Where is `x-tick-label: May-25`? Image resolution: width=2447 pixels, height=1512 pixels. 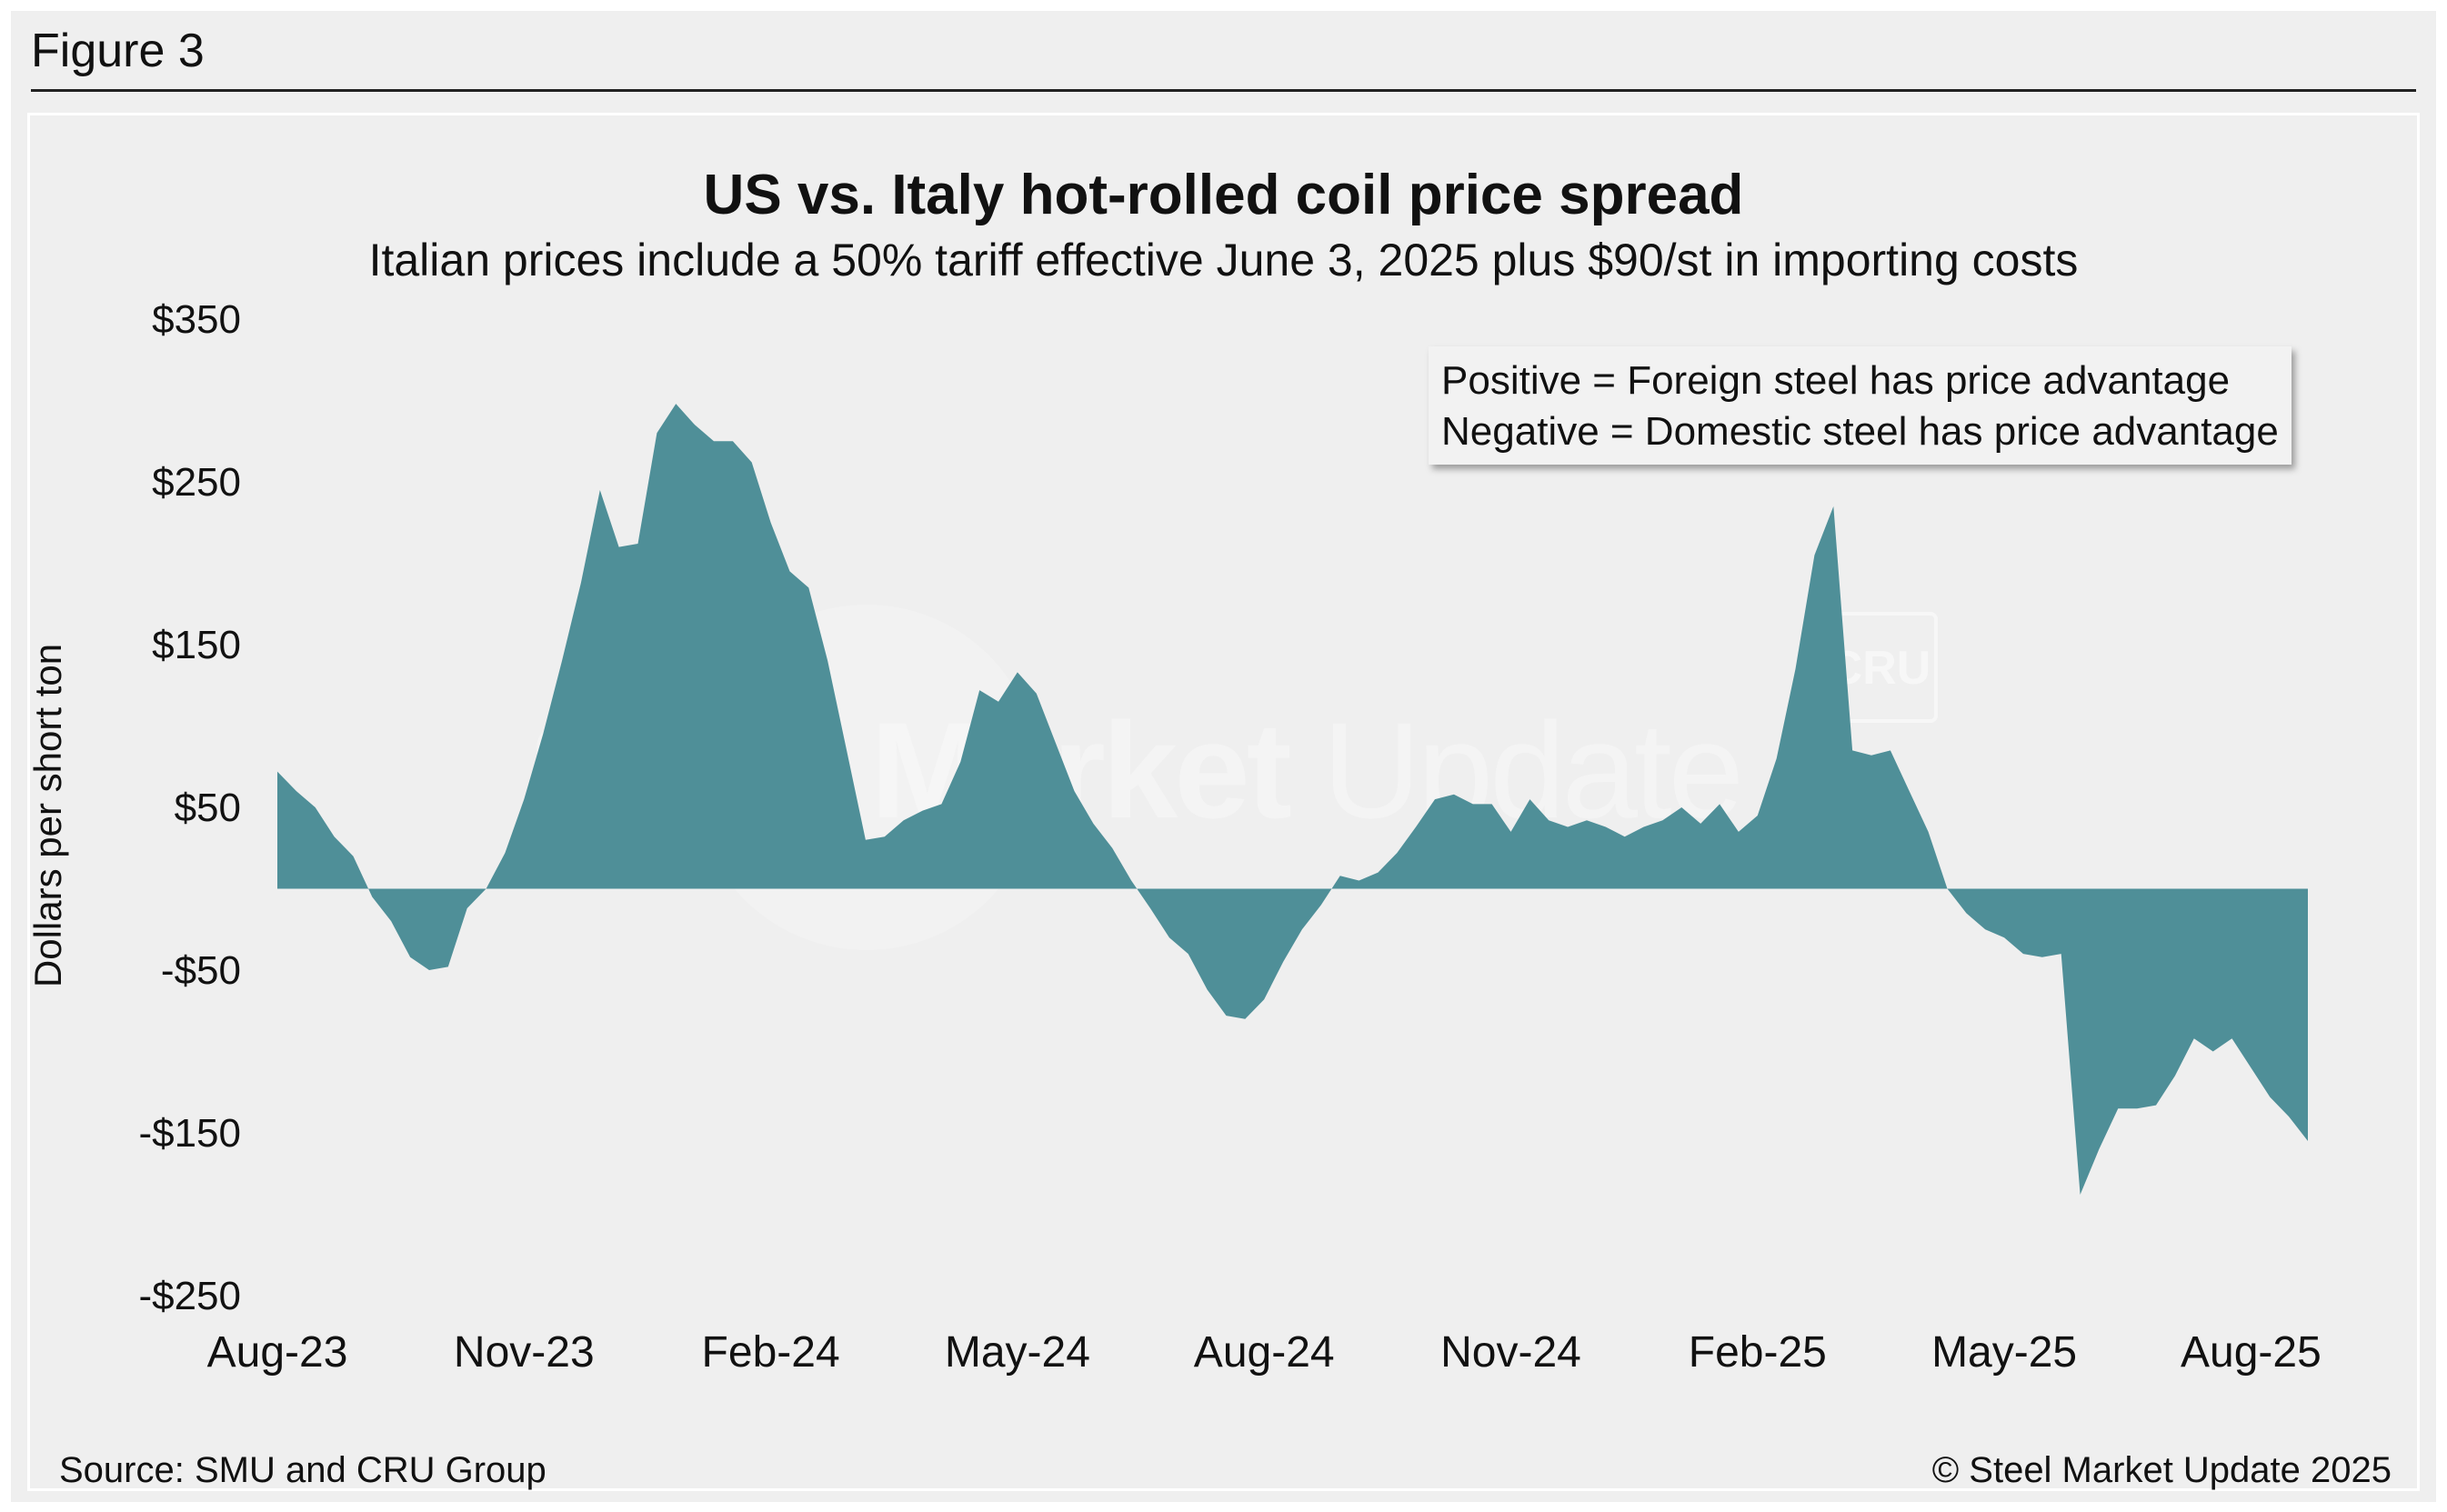 x-tick-label: May-25 is located at coordinates (2004, 1352).